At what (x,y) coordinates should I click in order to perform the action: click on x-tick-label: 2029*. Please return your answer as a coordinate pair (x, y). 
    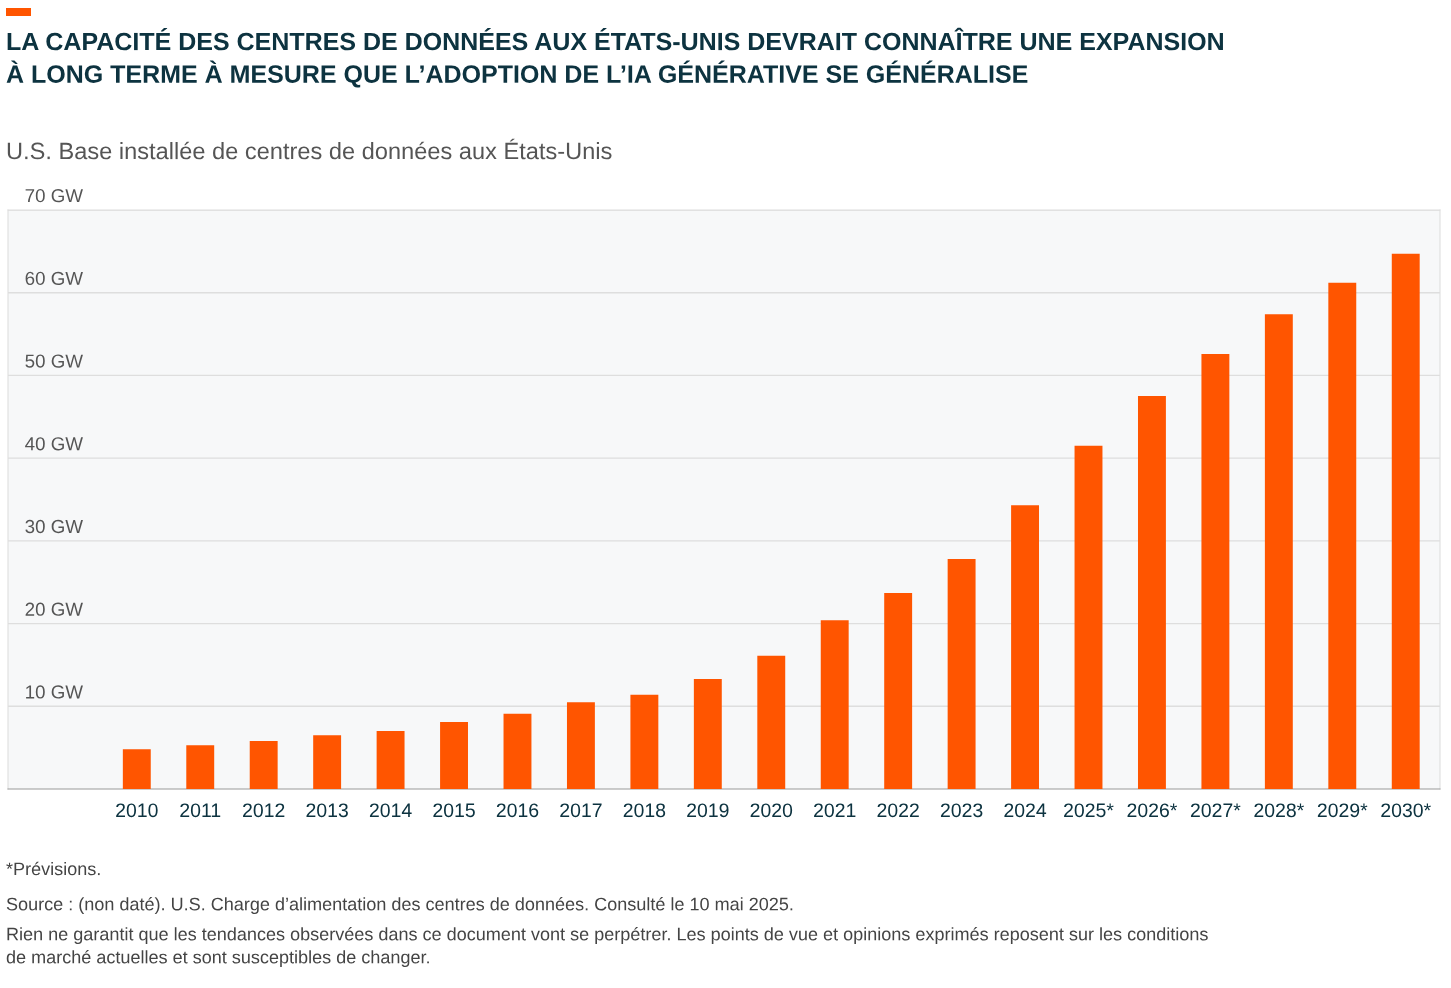
    Looking at the image, I should click on (1342, 810).